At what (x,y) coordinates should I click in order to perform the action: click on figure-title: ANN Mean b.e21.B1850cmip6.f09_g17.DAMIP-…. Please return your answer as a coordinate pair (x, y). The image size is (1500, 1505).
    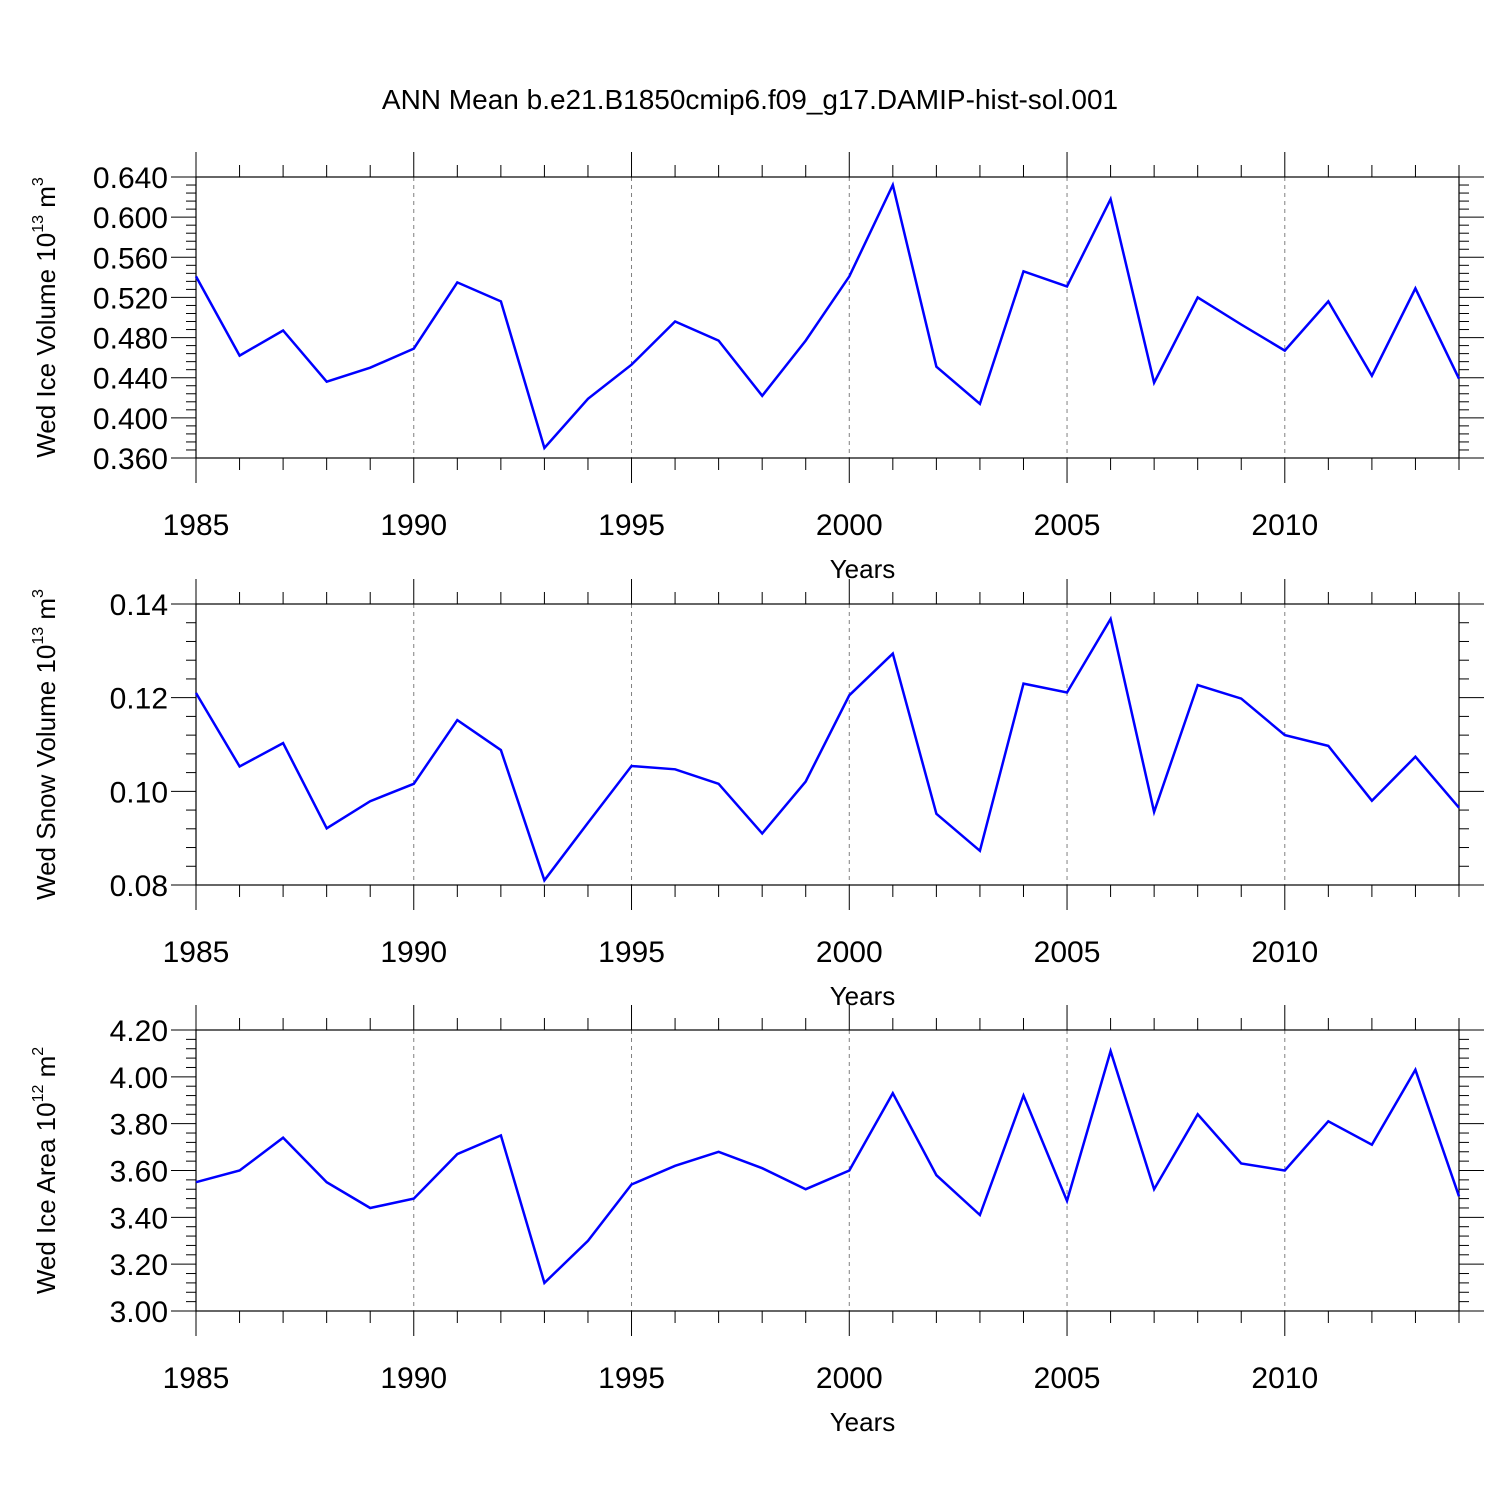
    Looking at the image, I should click on (750, 99).